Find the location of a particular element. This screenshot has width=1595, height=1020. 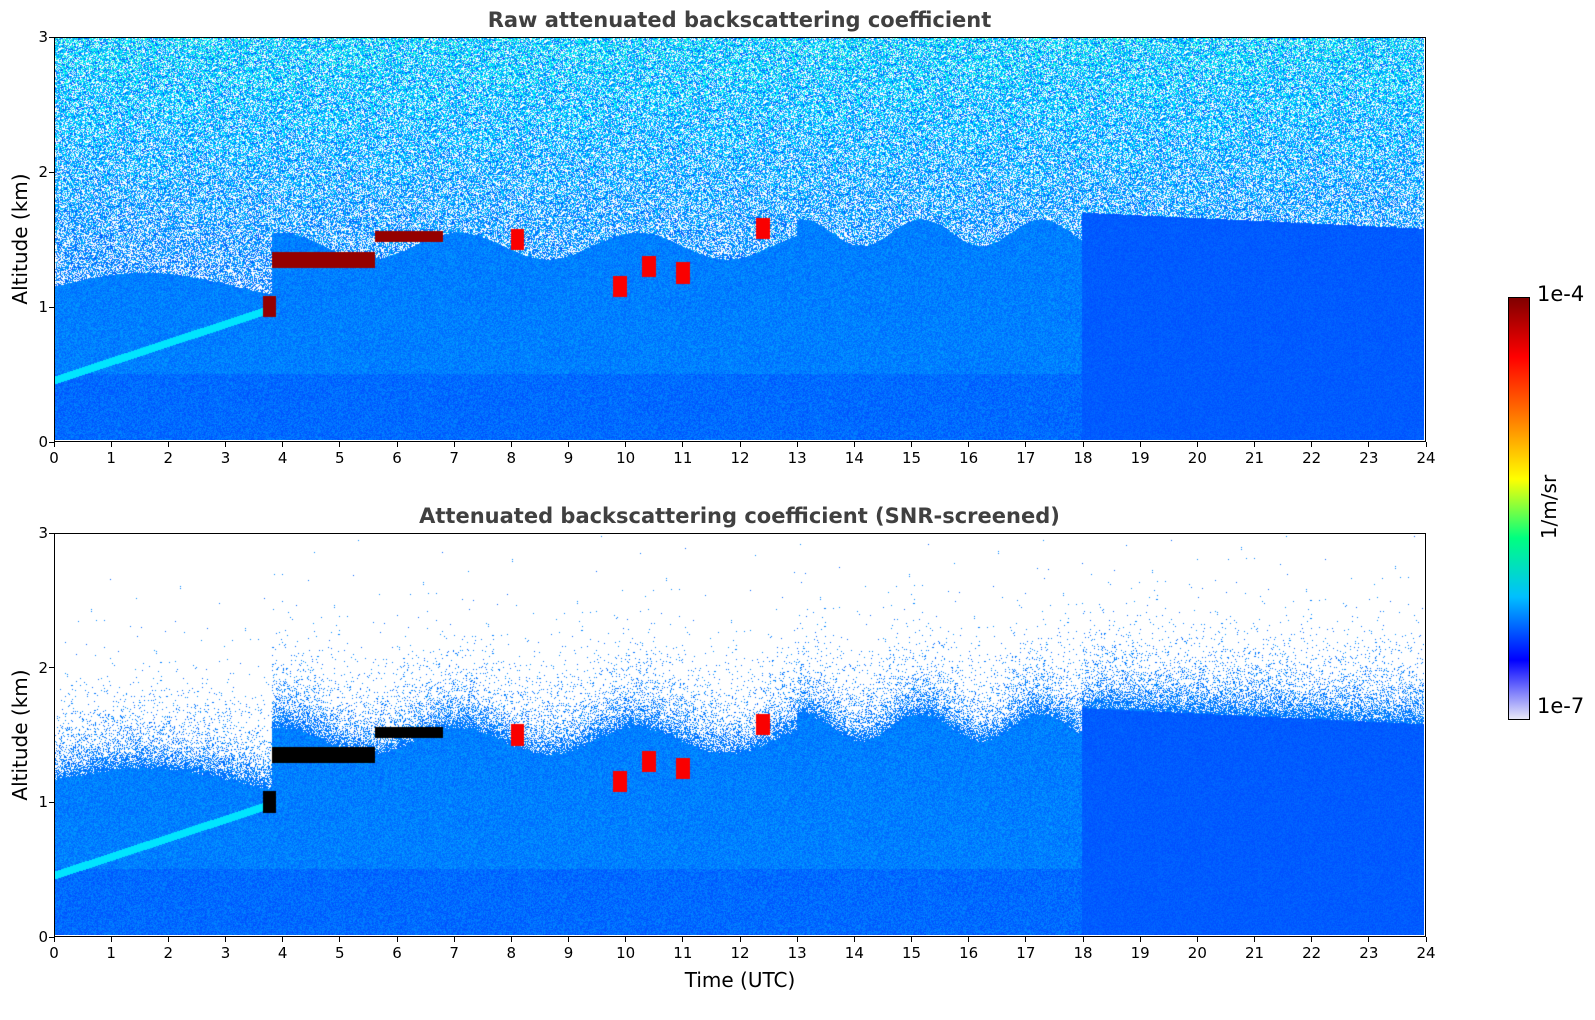

x-tick-label: 21 is located at coordinates (1254, 953).